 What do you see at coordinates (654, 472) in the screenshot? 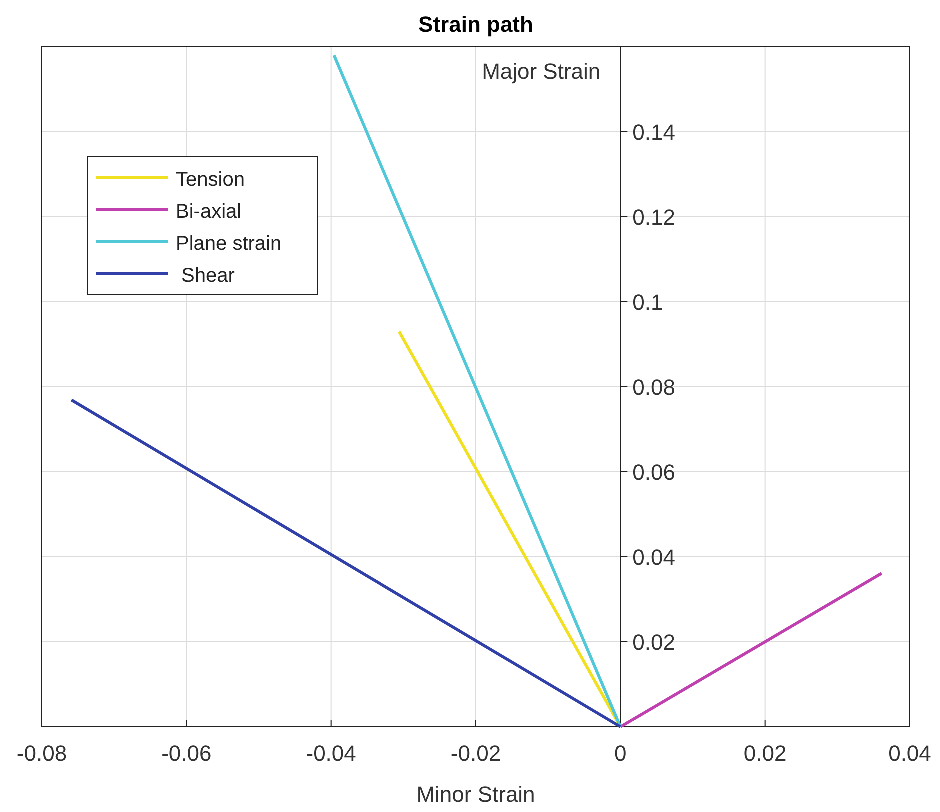
I see `y-tick-label: 0.06` at bounding box center [654, 472].